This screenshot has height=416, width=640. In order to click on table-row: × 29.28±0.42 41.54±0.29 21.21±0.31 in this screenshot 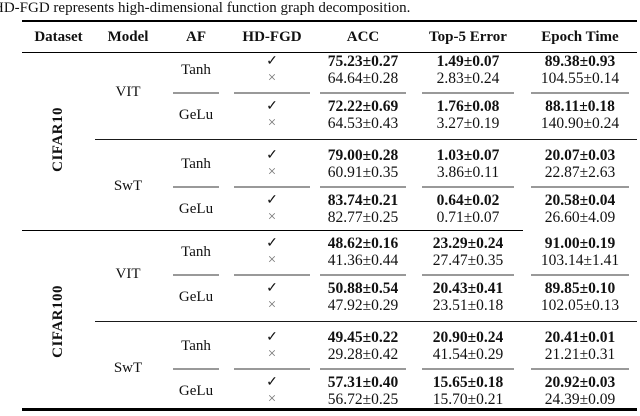, I will do `click(329, 354)`.